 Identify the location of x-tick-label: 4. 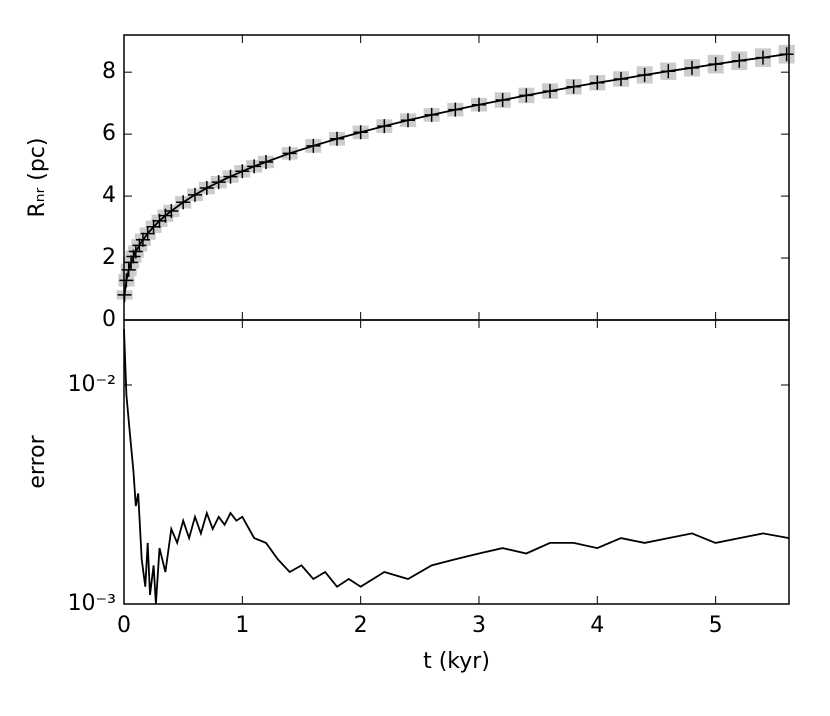
(597, 625).